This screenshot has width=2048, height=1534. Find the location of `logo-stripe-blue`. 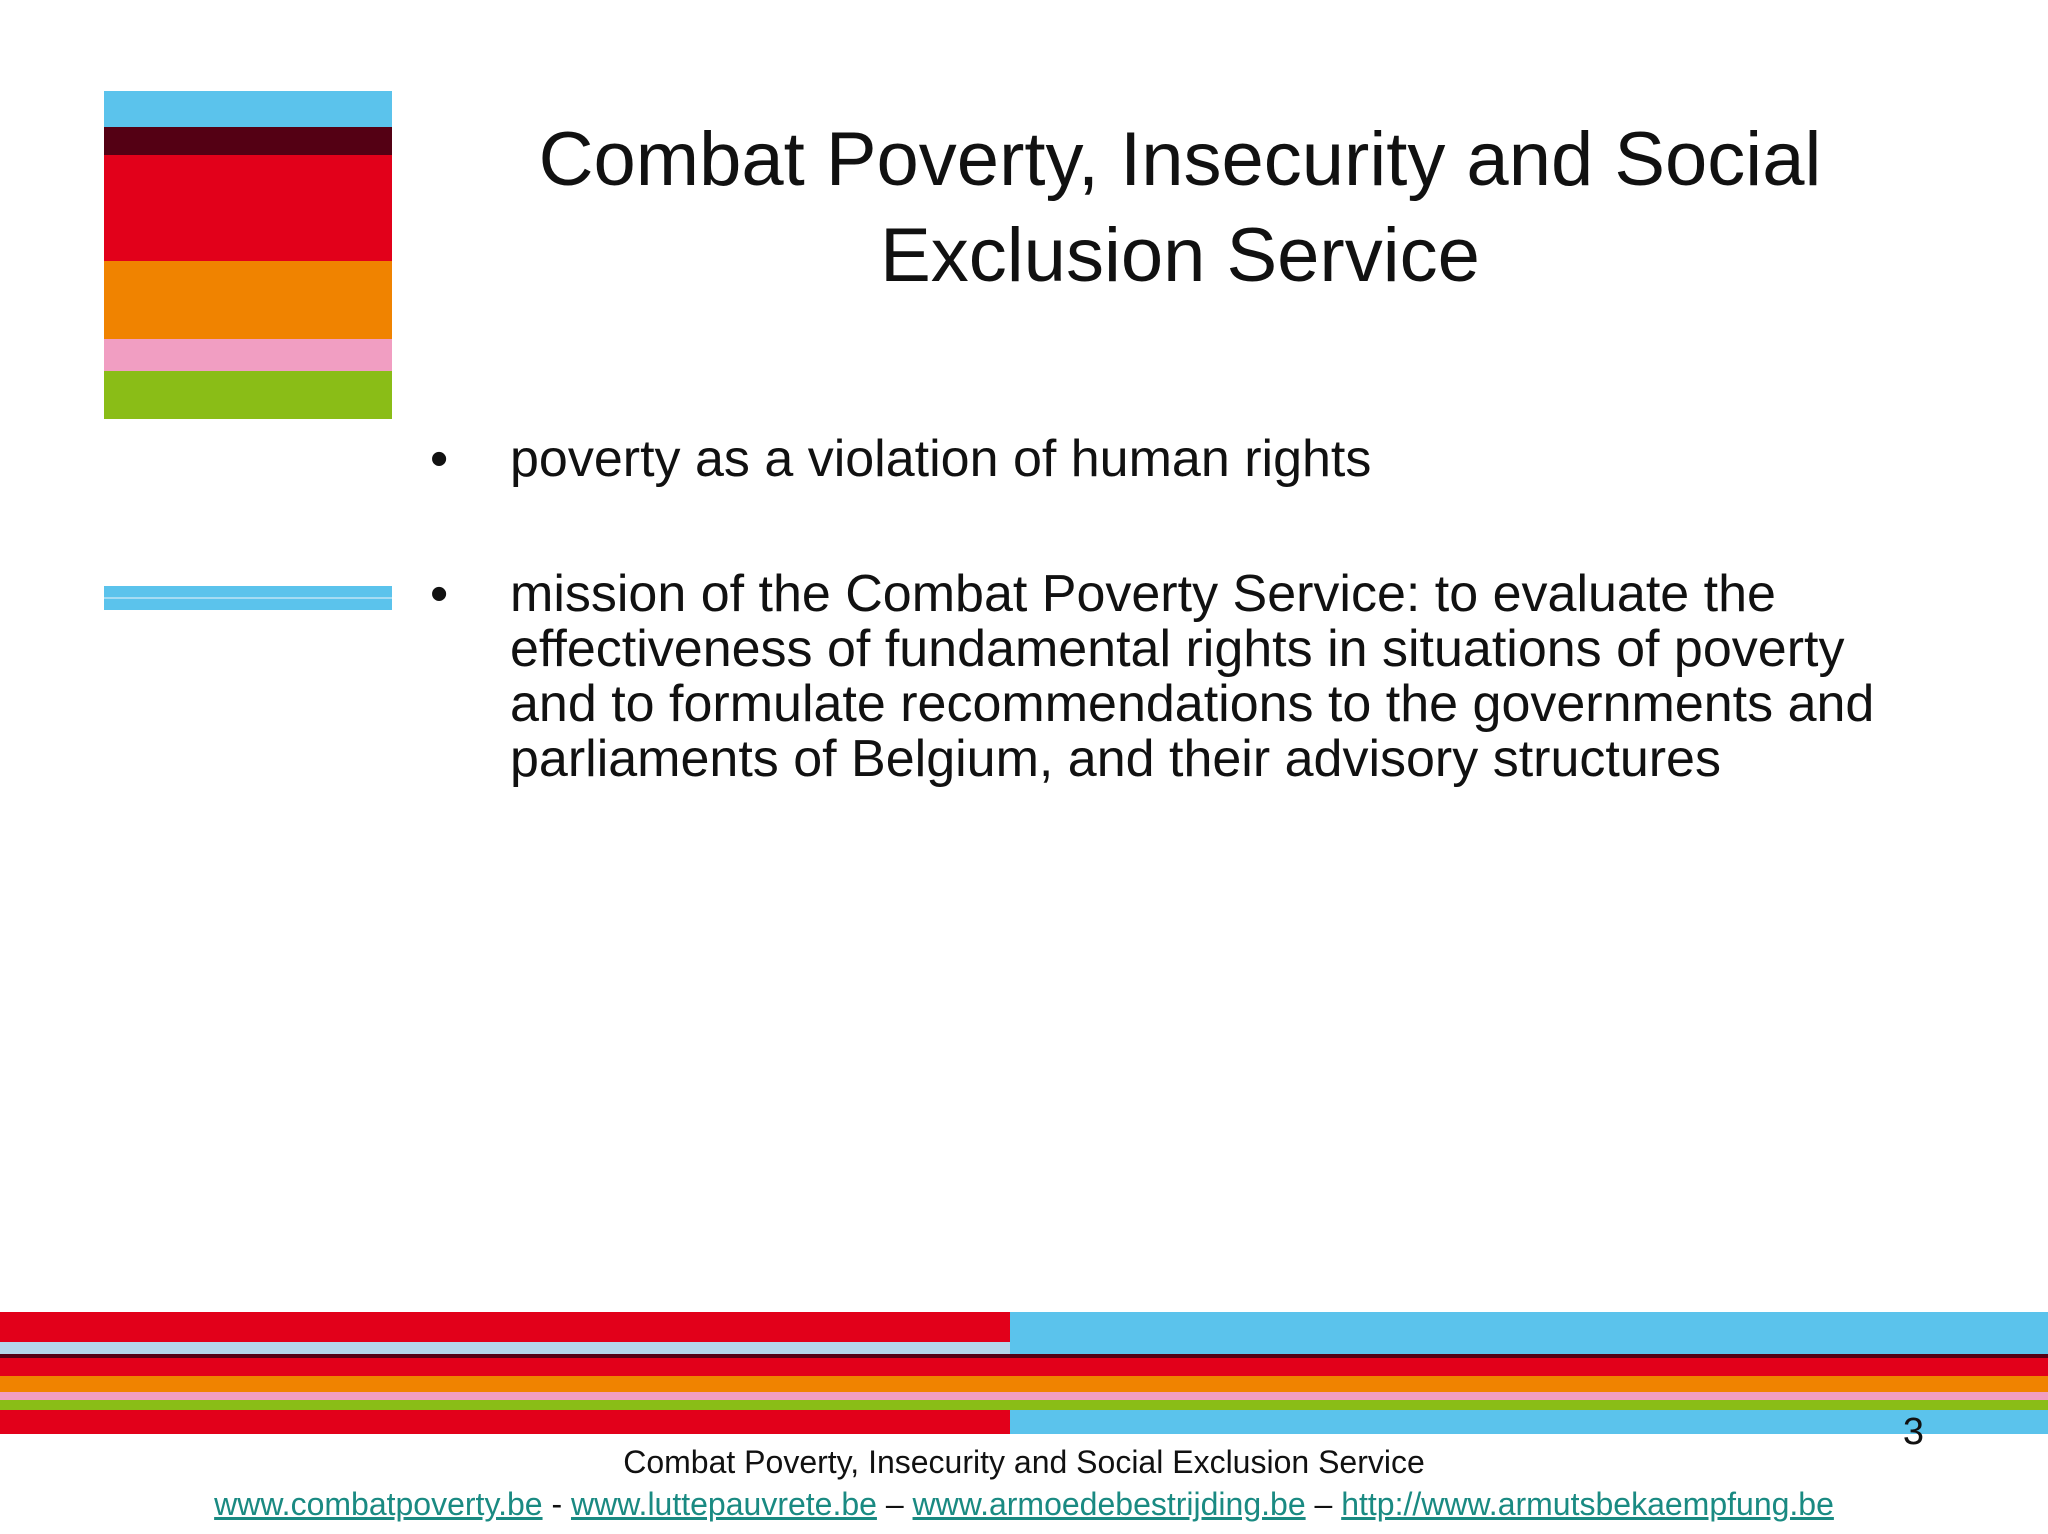

logo-stripe-blue is located at coordinates (248, 109).